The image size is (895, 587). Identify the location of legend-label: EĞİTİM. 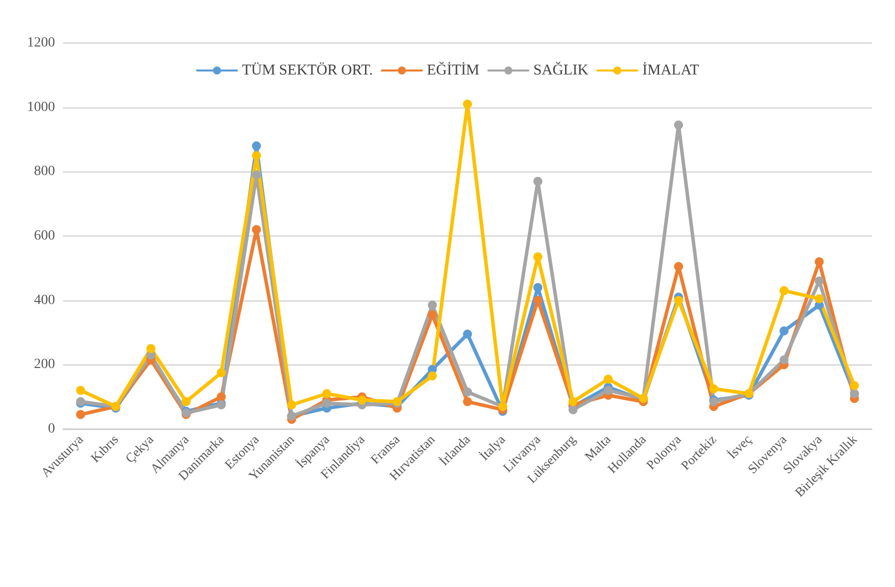
(453, 70).